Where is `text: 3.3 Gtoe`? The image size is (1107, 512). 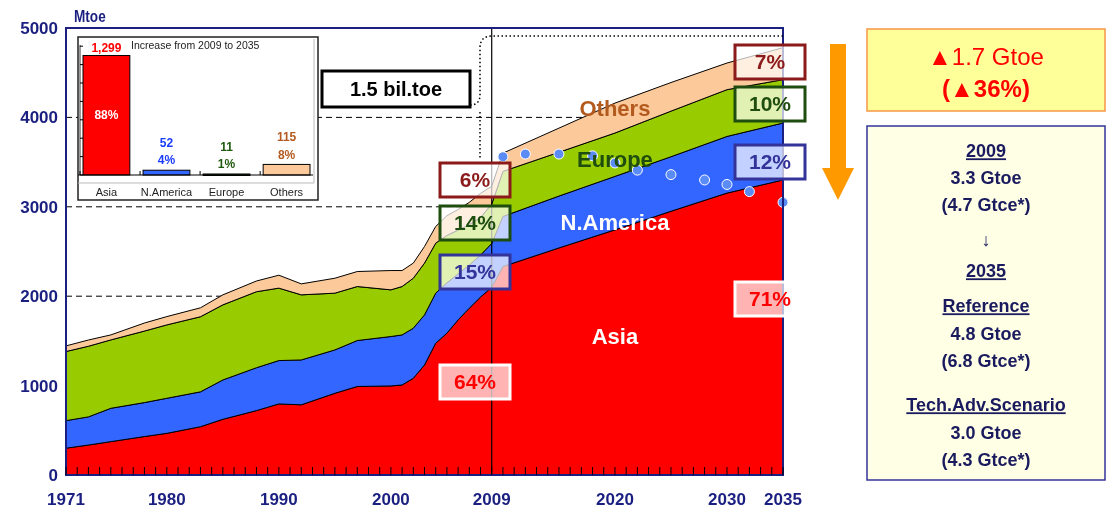 text: 3.3 Gtoe is located at coordinates (986, 178).